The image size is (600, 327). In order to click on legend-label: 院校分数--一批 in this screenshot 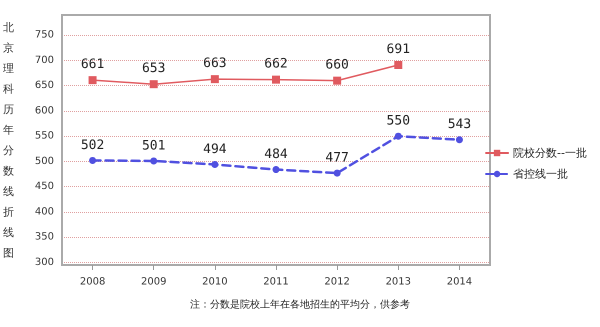, I will do `click(550, 153)`.